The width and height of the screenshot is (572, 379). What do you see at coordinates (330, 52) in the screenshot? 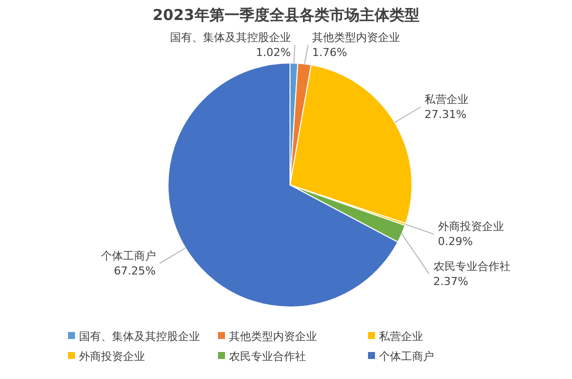
I see `data-label: 1.76%` at bounding box center [330, 52].